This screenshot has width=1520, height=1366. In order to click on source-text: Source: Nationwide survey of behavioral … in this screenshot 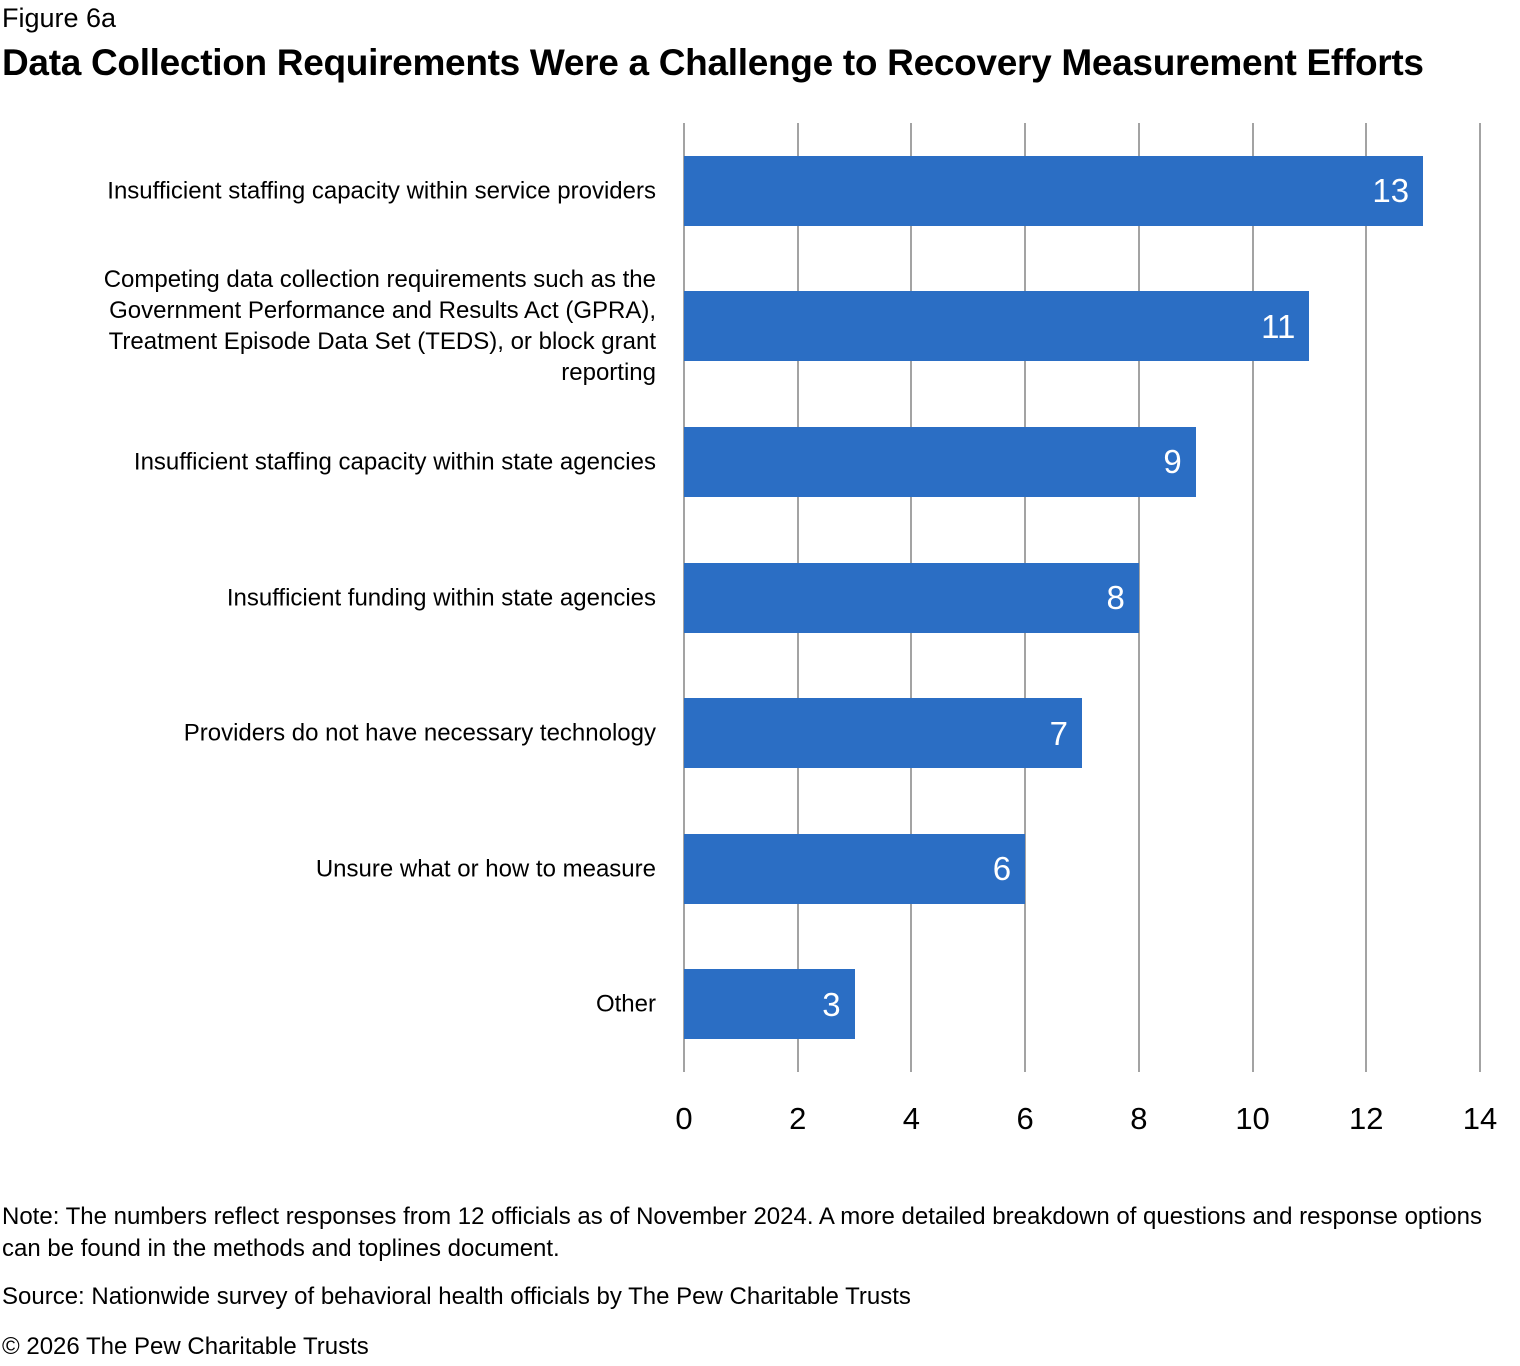, I will do `click(456, 1296)`.